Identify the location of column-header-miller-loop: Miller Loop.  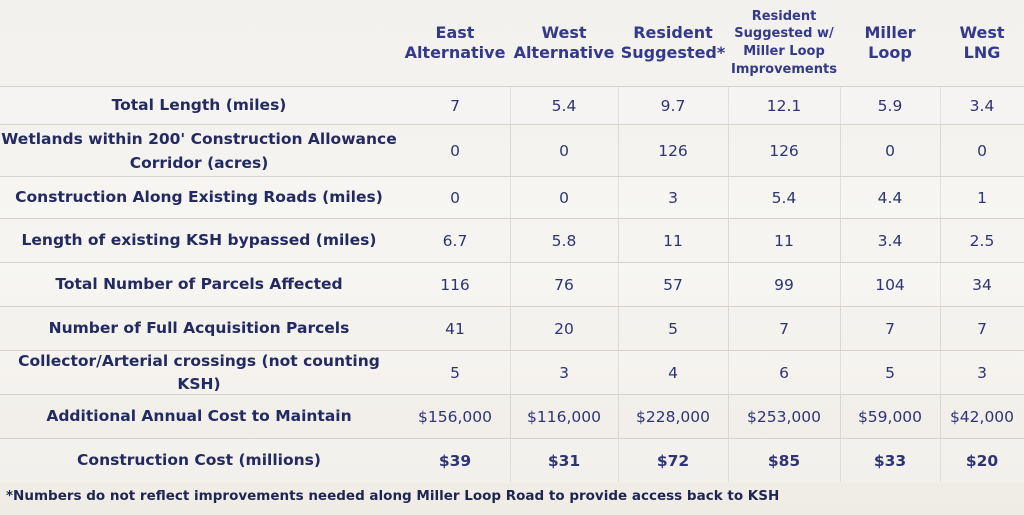
(890, 42).